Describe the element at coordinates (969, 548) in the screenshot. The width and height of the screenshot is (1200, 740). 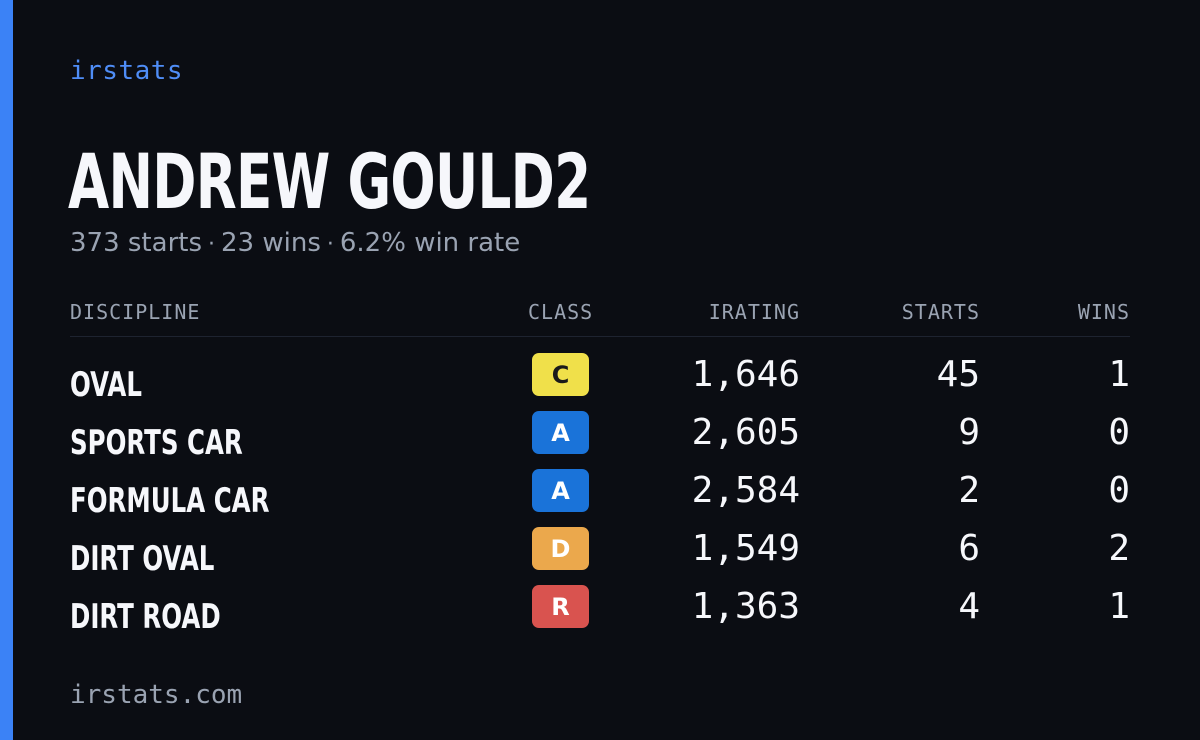
I see `starts-value: 6` at that location.